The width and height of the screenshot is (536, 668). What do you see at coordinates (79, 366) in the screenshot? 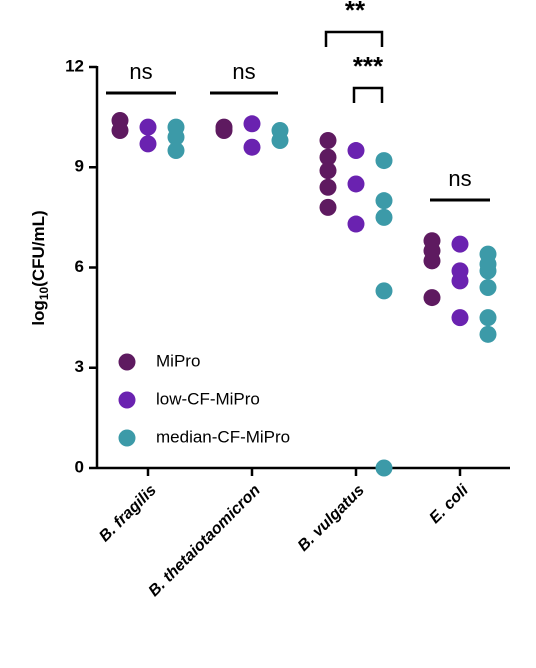
I see `y-tick-label: 3` at bounding box center [79, 366].